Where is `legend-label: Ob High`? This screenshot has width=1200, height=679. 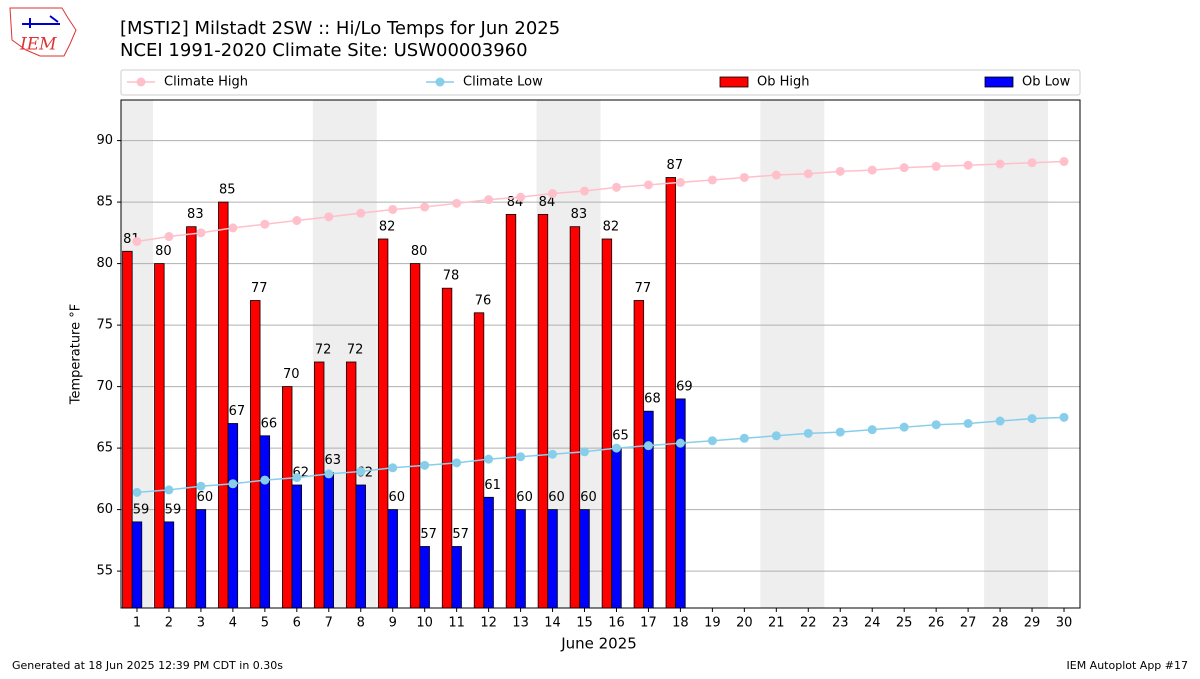 legend-label: Ob High is located at coordinates (783, 82).